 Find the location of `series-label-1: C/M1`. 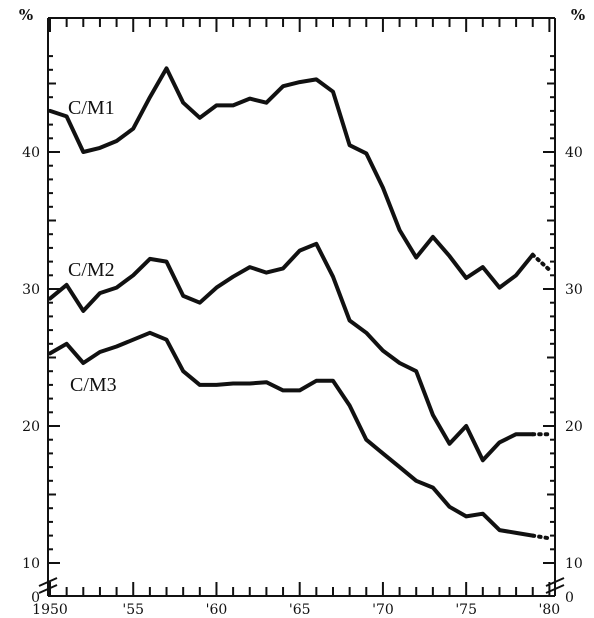

series-label-1: C/M1 is located at coordinates (91, 108).